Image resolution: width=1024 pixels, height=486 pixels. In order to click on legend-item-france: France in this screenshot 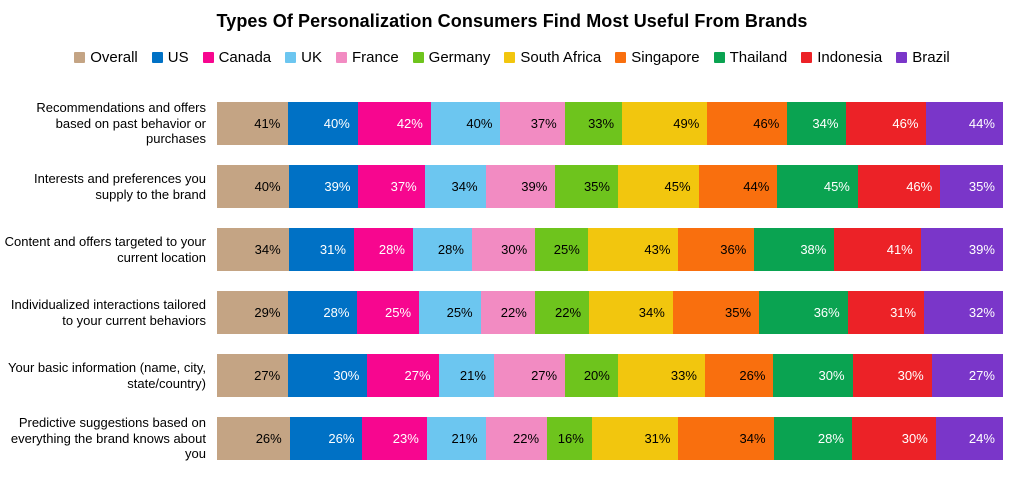, I will do `click(367, 57)`.